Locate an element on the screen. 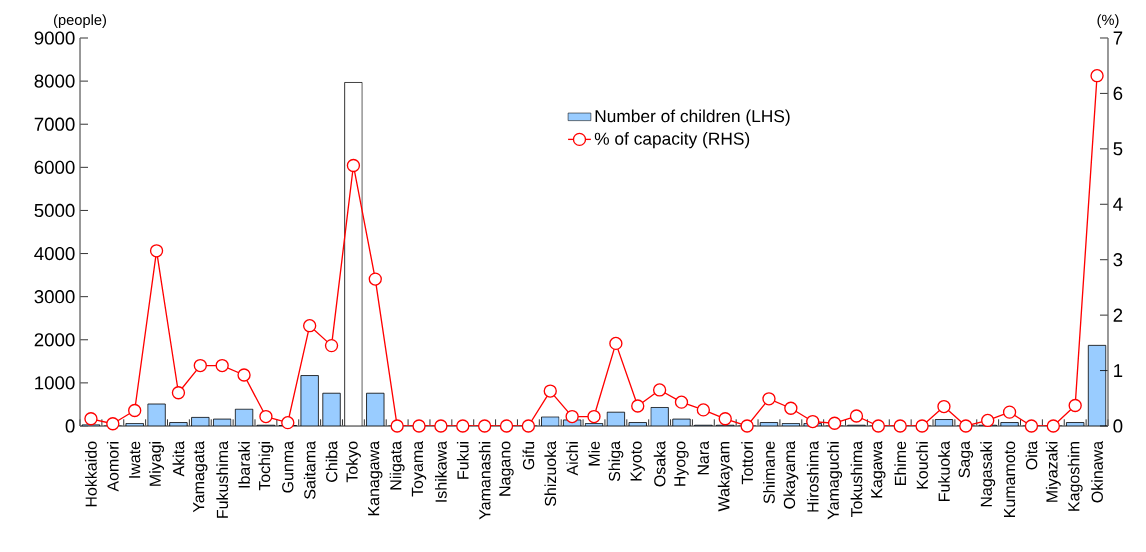 This screenshot has width=1146, height=552. x-tick-label: Chiba is located at coordinates (331, 461).